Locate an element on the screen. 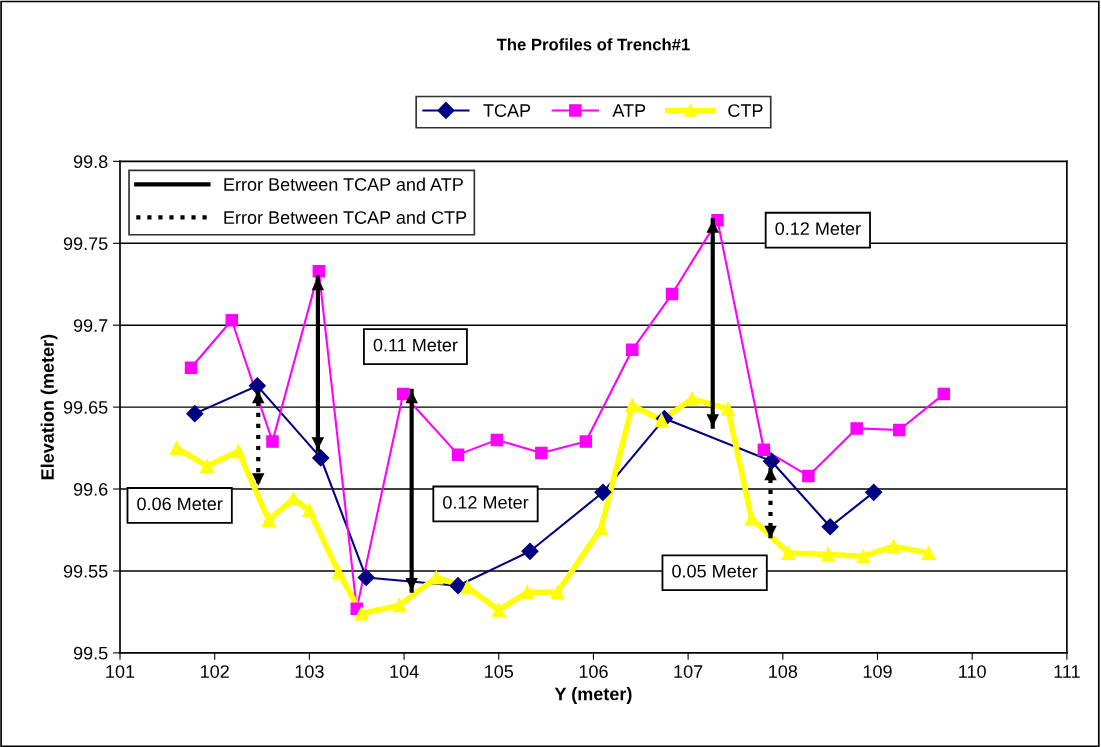 Image resolution: width=1101 pixels, height=747 pixels. y-tick-label: 99.8 is located at coordinates (90, 162).